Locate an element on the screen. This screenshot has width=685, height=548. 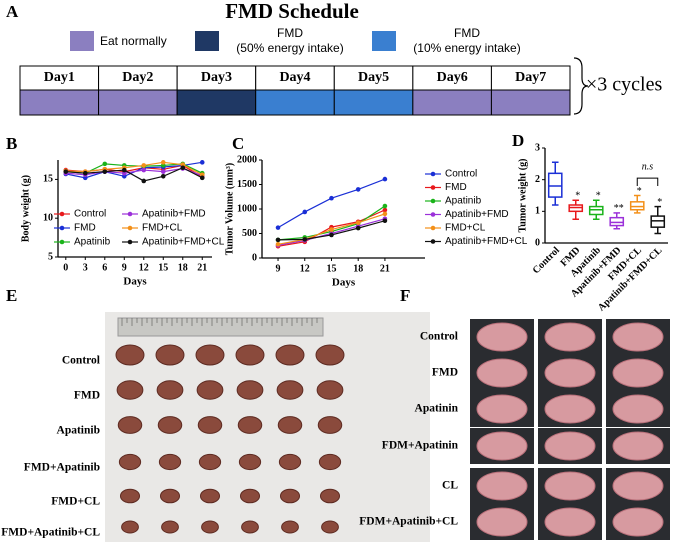
bracket-label: n.s is located at coordinates (648, 166).